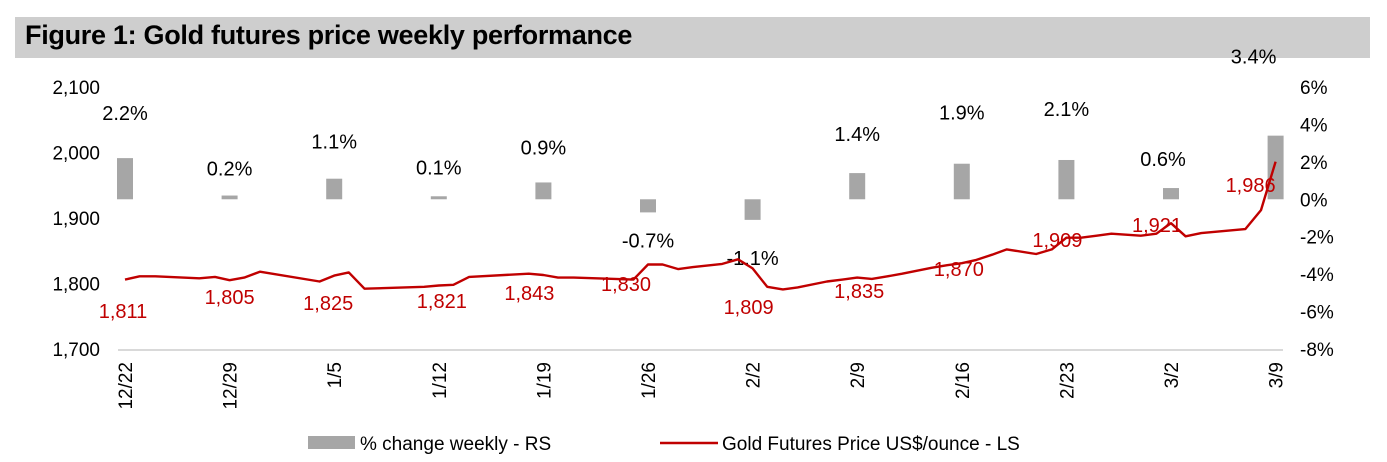  What do you see at coordinates (455, 444) in the screenshot?
I see `legend-bar-label: % change weekly - RS` at bounding box center [455, 444].